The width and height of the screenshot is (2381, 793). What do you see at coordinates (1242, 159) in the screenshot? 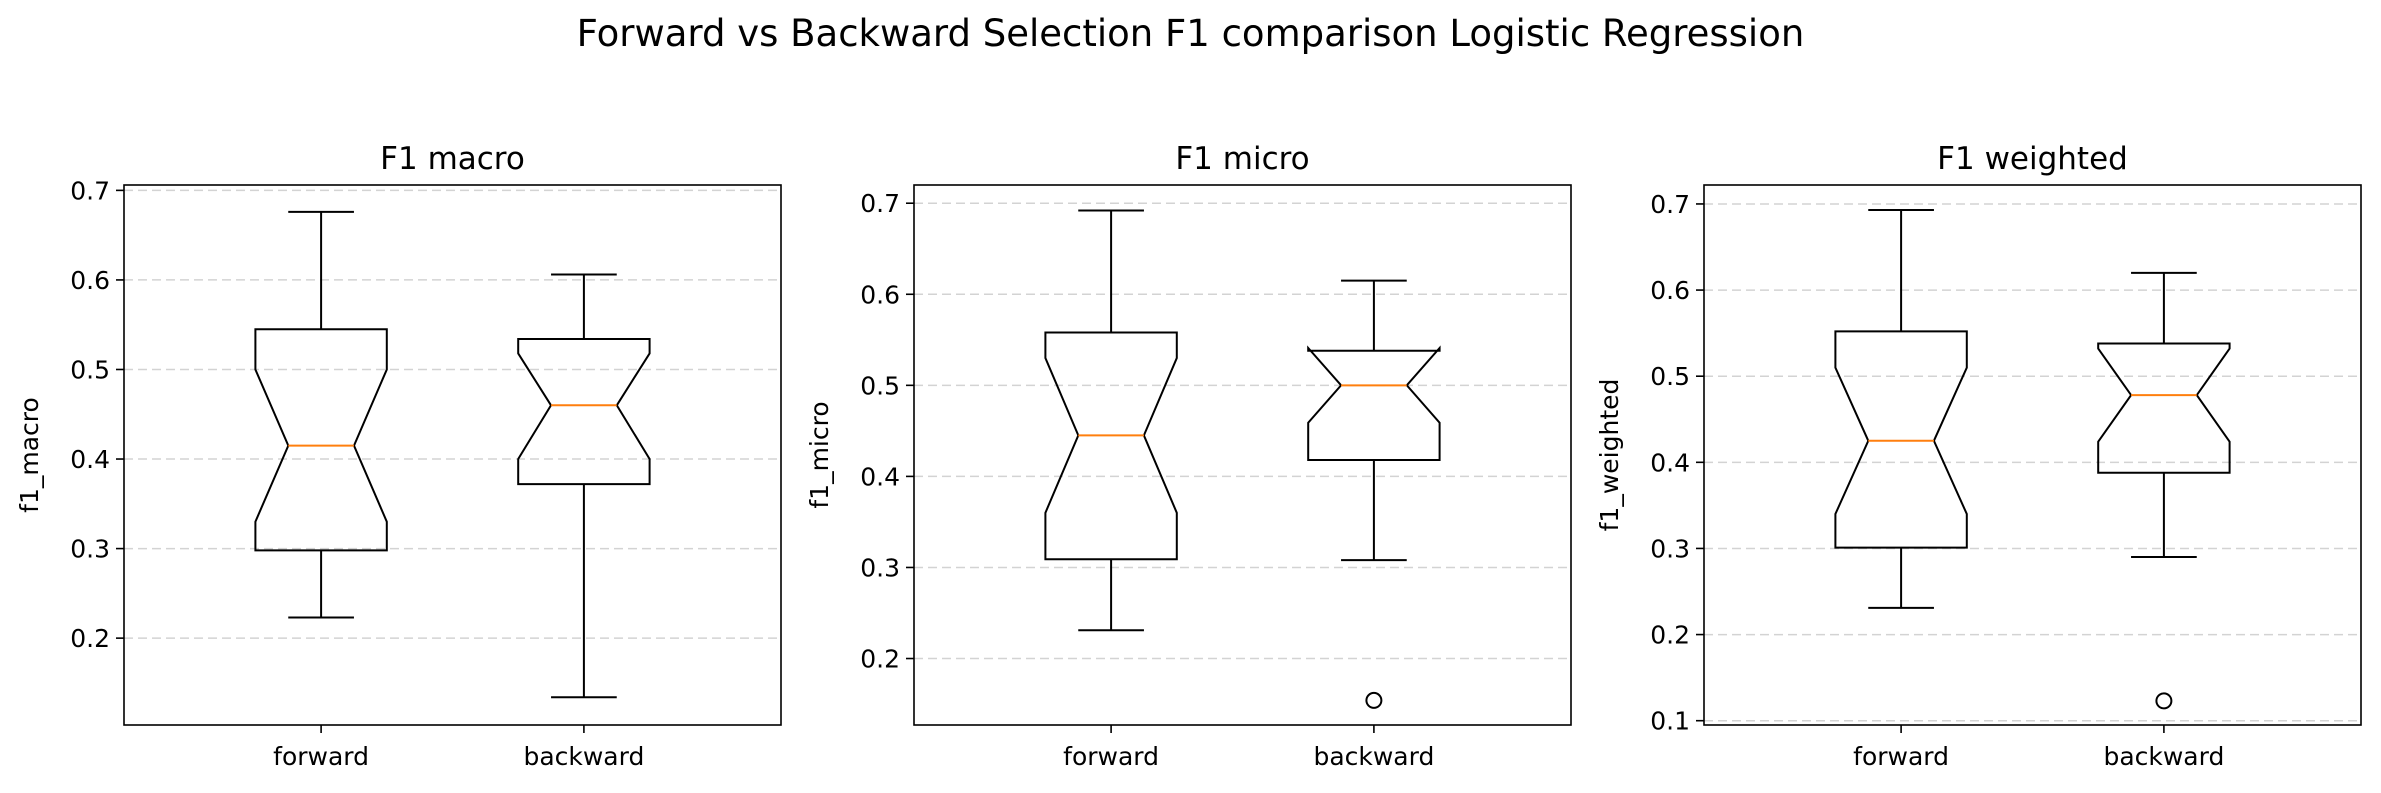
I see `subplot-title: F1 micro` at bounding box center [1242, 159].